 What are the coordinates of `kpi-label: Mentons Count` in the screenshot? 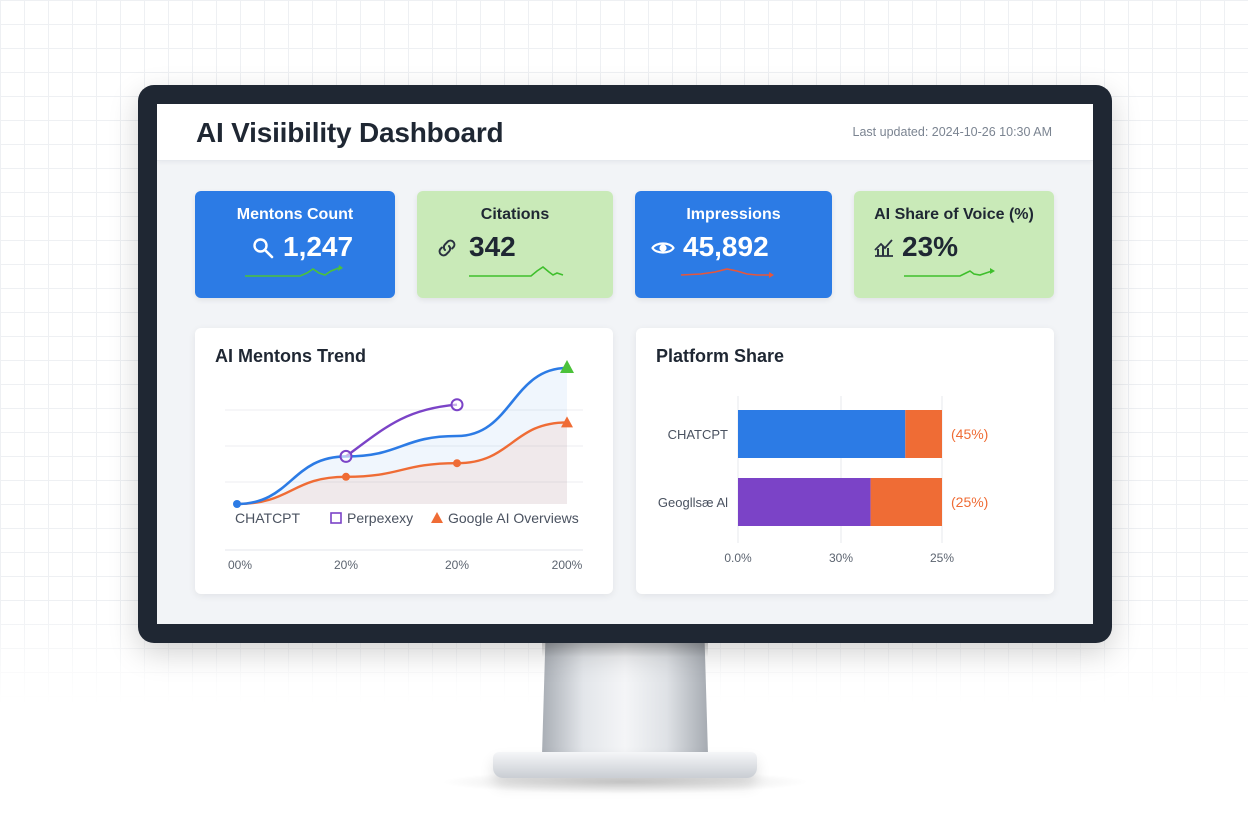 It's located at (295, 214).